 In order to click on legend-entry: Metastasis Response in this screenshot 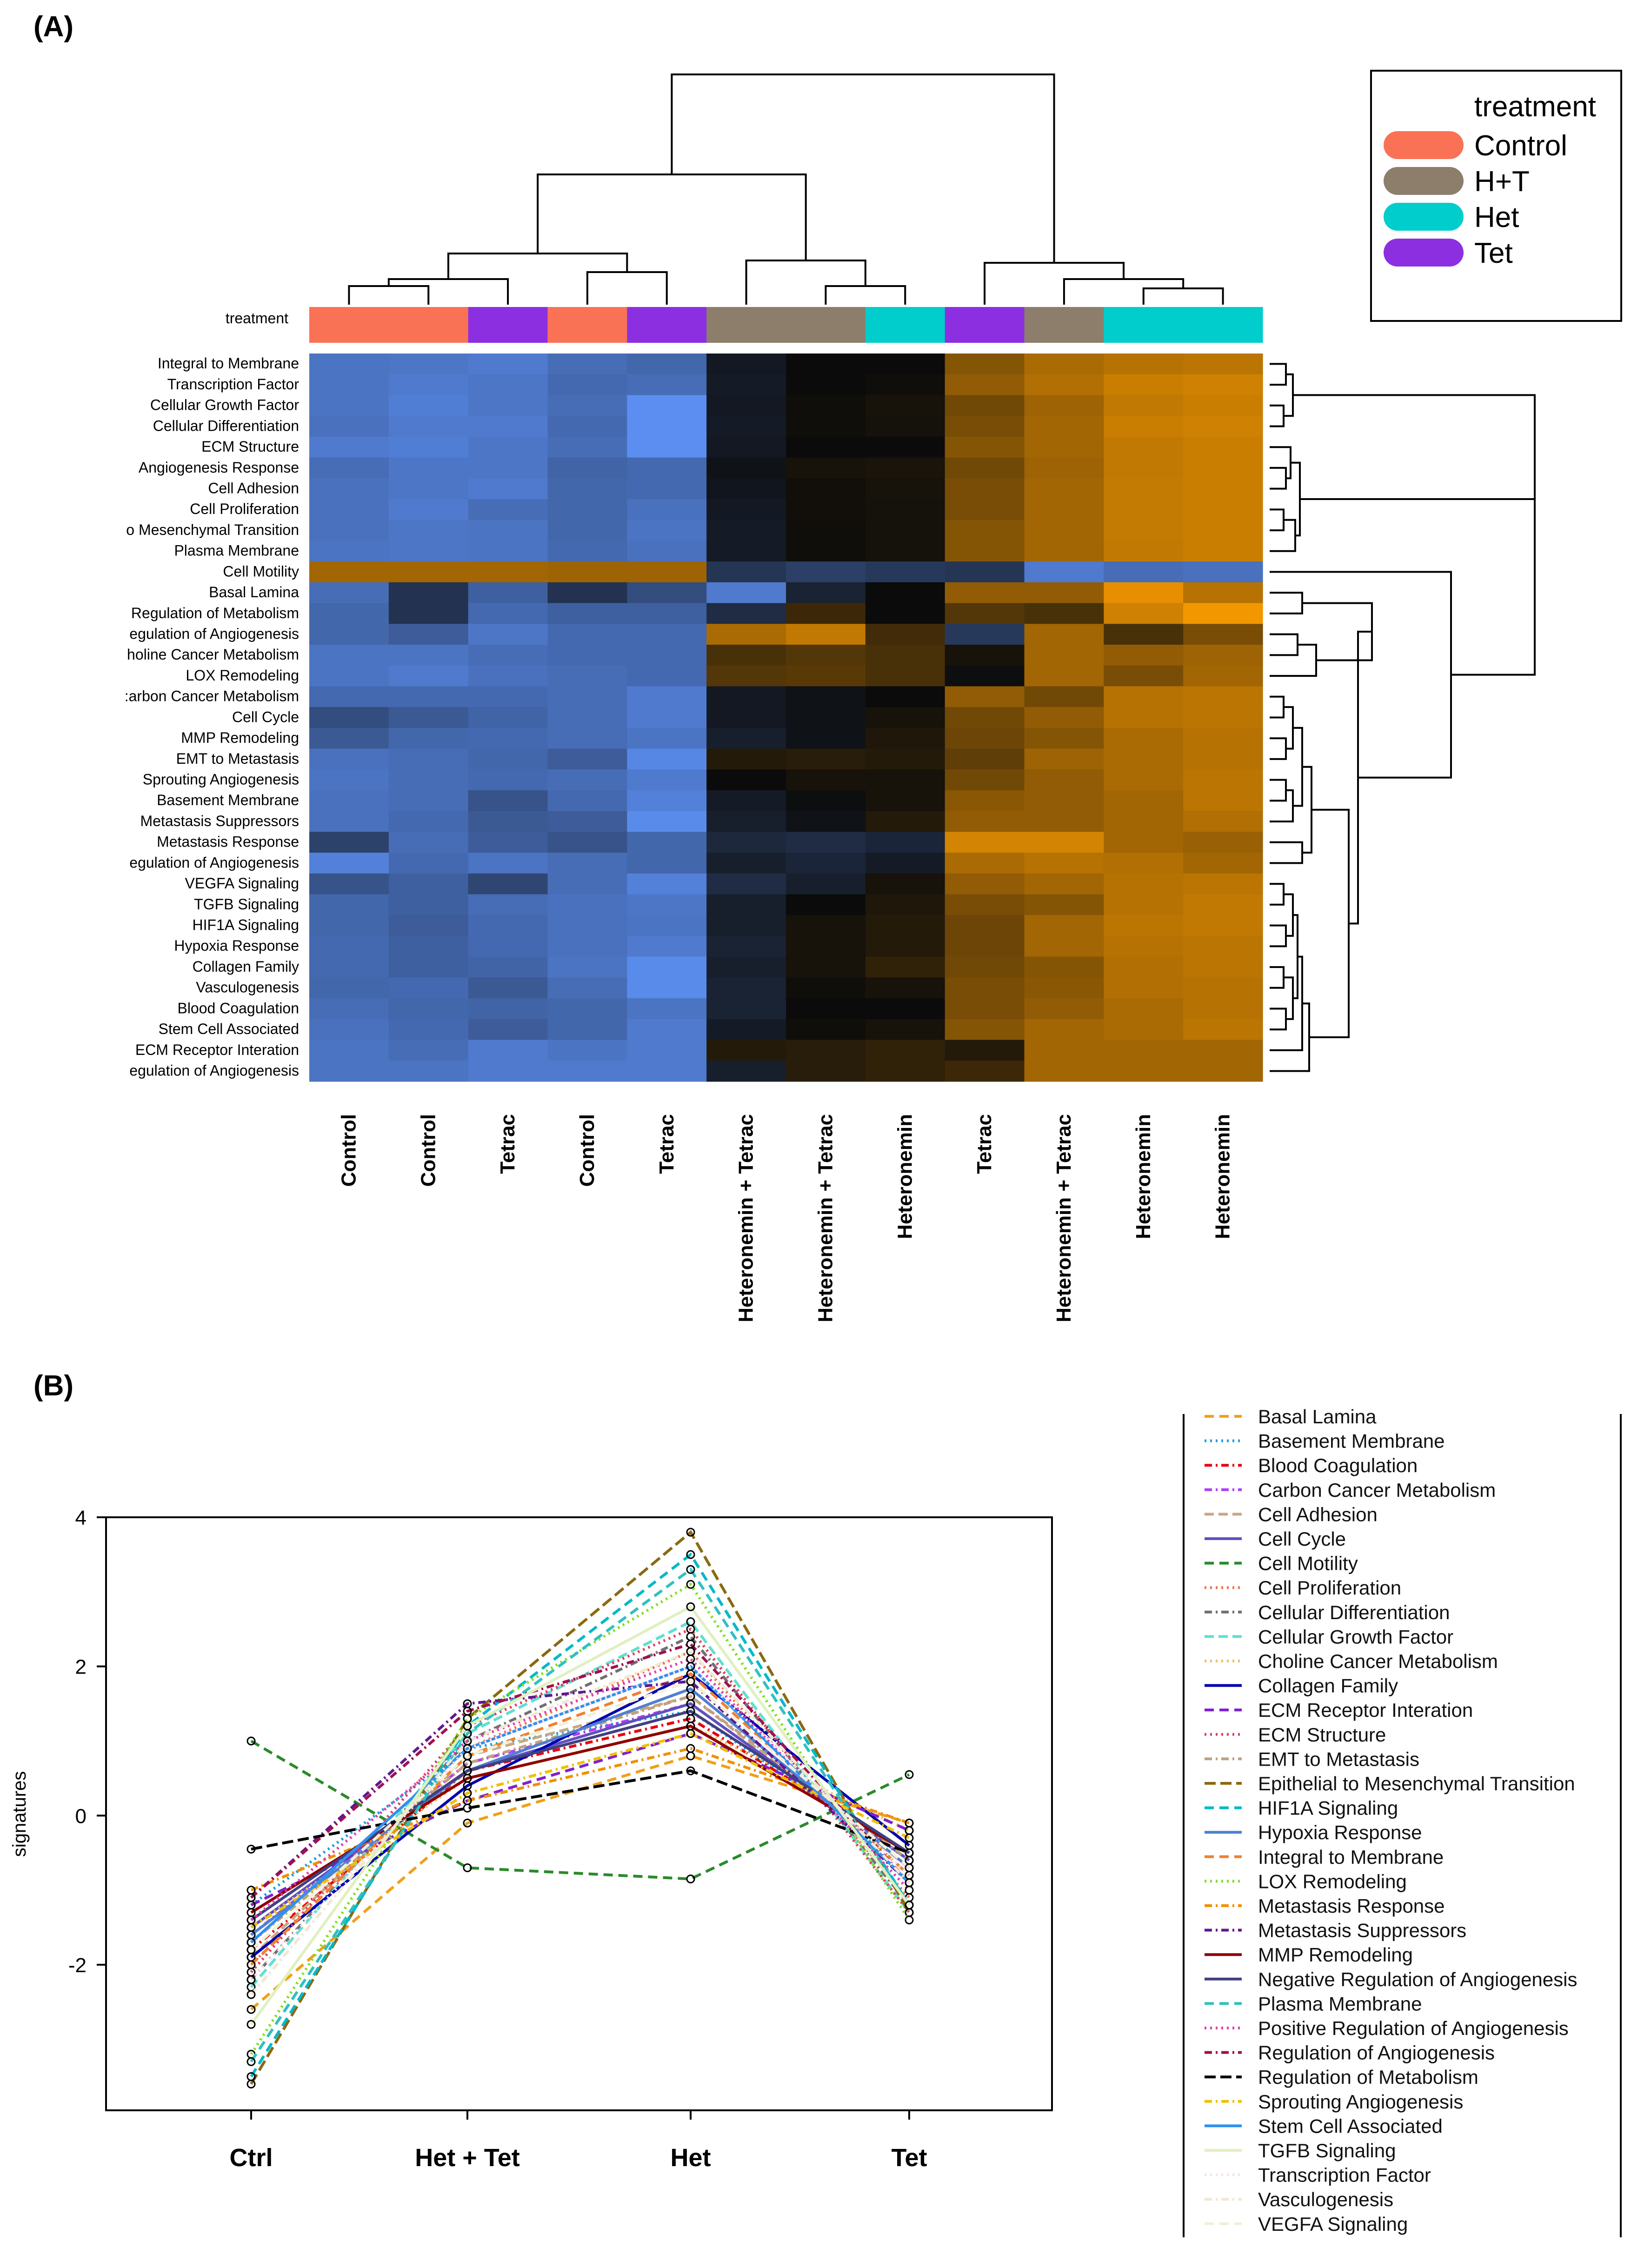, I will do `click(1352, 1906)`.